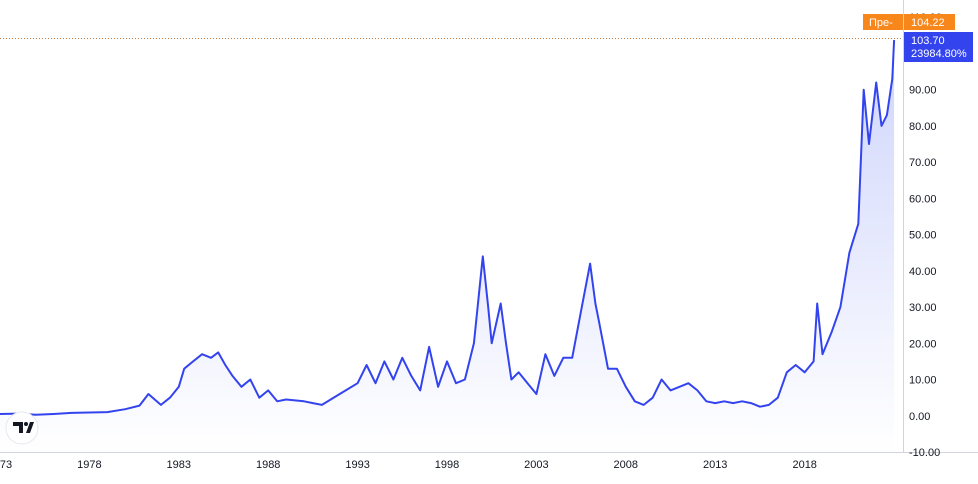 This screenshot has width=978, height=484. I want to click on last-price-value: 103.70, so click(928, 41).